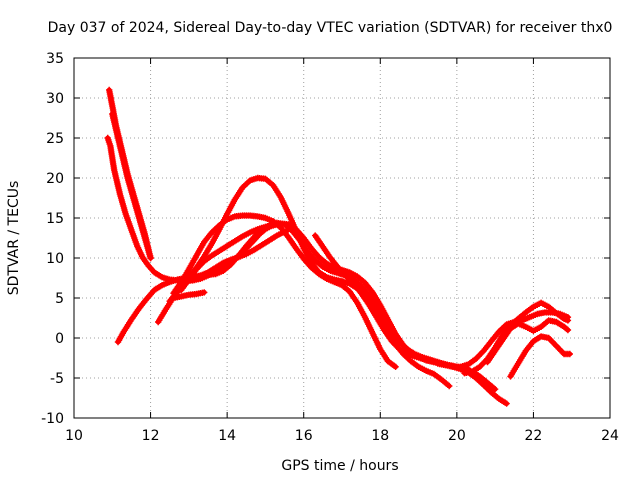 This screenshot has height=480, width=640. What do you see at coordinates (610, 436) in the screenshot?
I see `x-tick-label: 24` at bounding box center [610, 436].